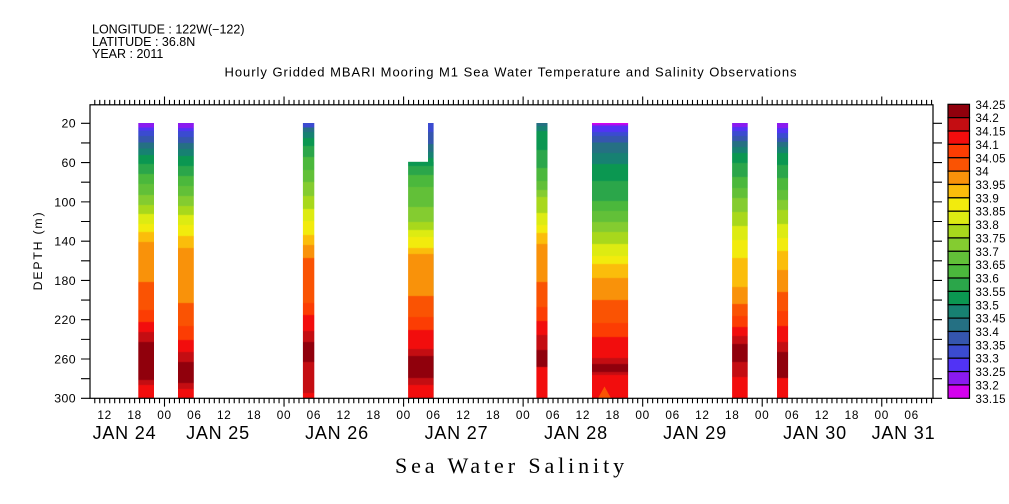 The width and height of the screenshot is (1009, 504). Describe the element at coordinates (991, 106) in the screenshot. I see `svg-text: 34.25` at that location.